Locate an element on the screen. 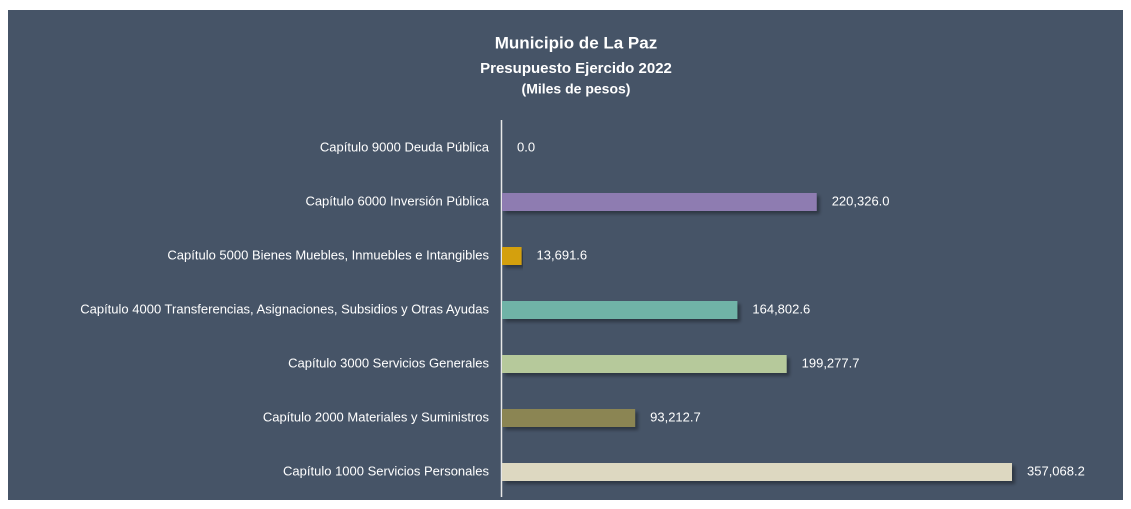  value-label: 164,802.6 is located at coordinates (781, 308).